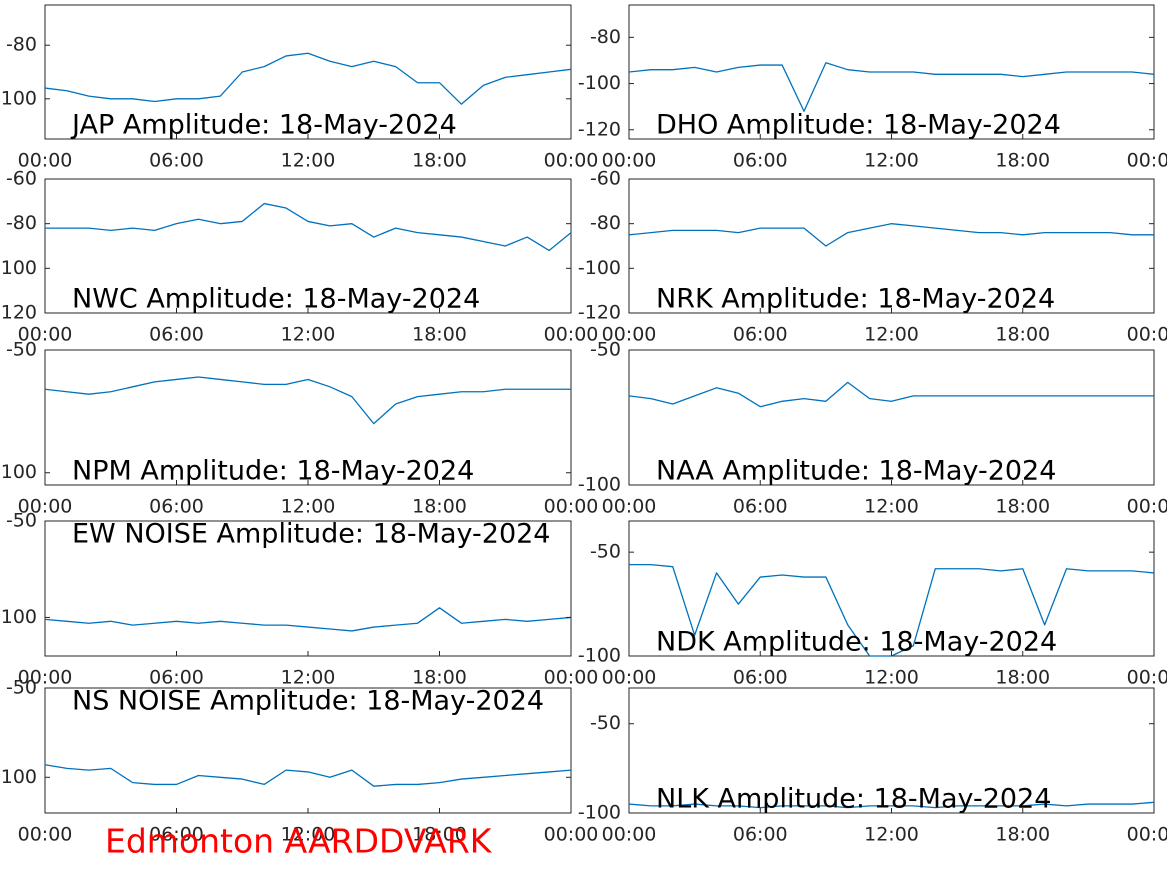 Image resolution: width=1167 pixels, height=875 pixels. What do you see at coordinates (858, 125) in the screenshot?
I see `chart-title: DHO Amplitude: 18-May-2024` at bounding box center [858, 125].